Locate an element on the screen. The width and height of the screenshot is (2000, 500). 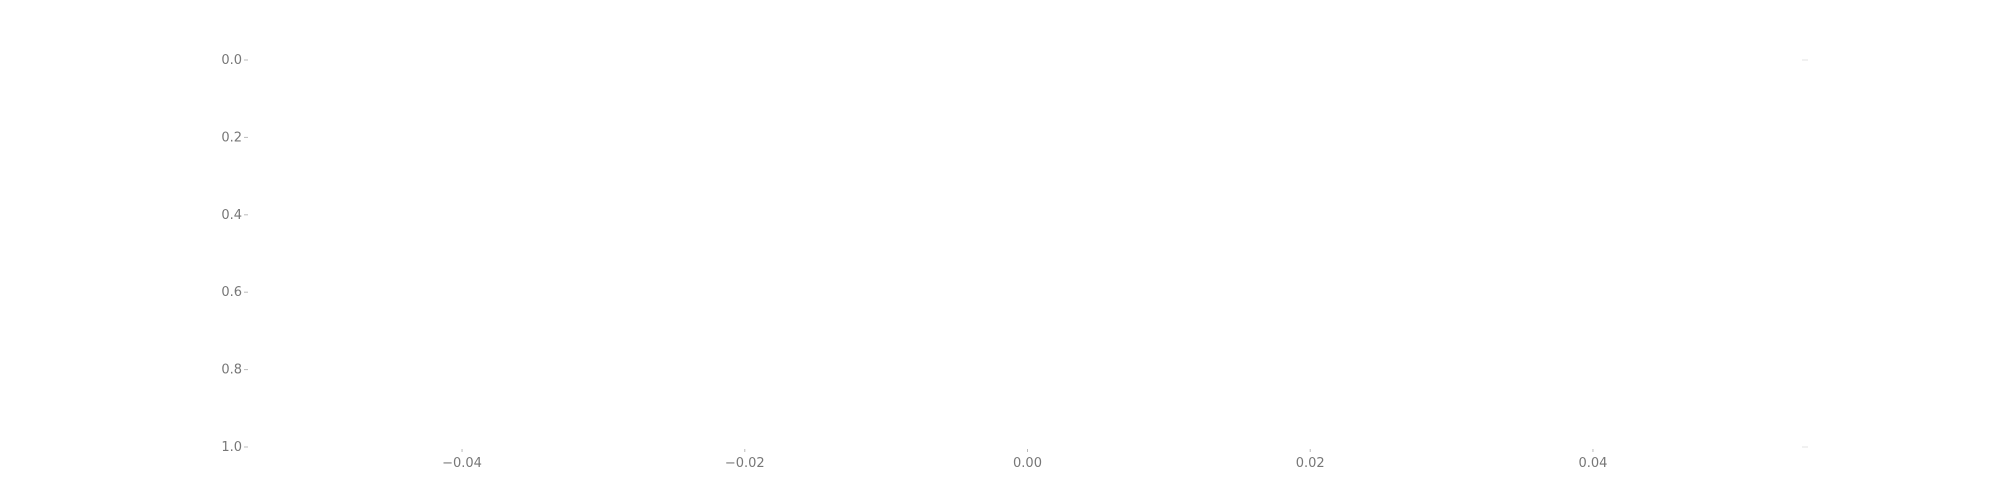
y-tick-label: 0.0 is located at coordinates (231, 60).